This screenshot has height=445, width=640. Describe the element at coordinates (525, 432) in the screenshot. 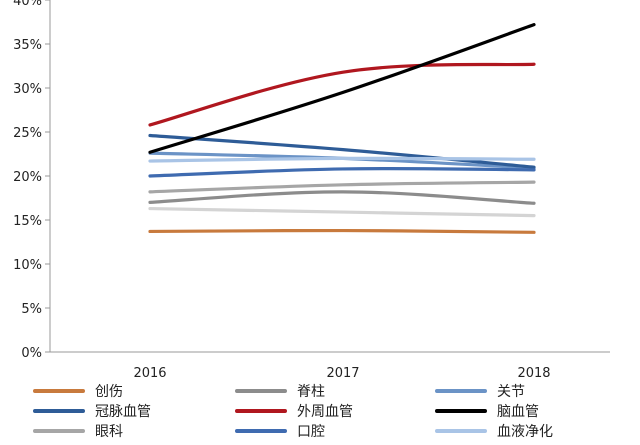

I see `legend-label: 血液净化` at that location.